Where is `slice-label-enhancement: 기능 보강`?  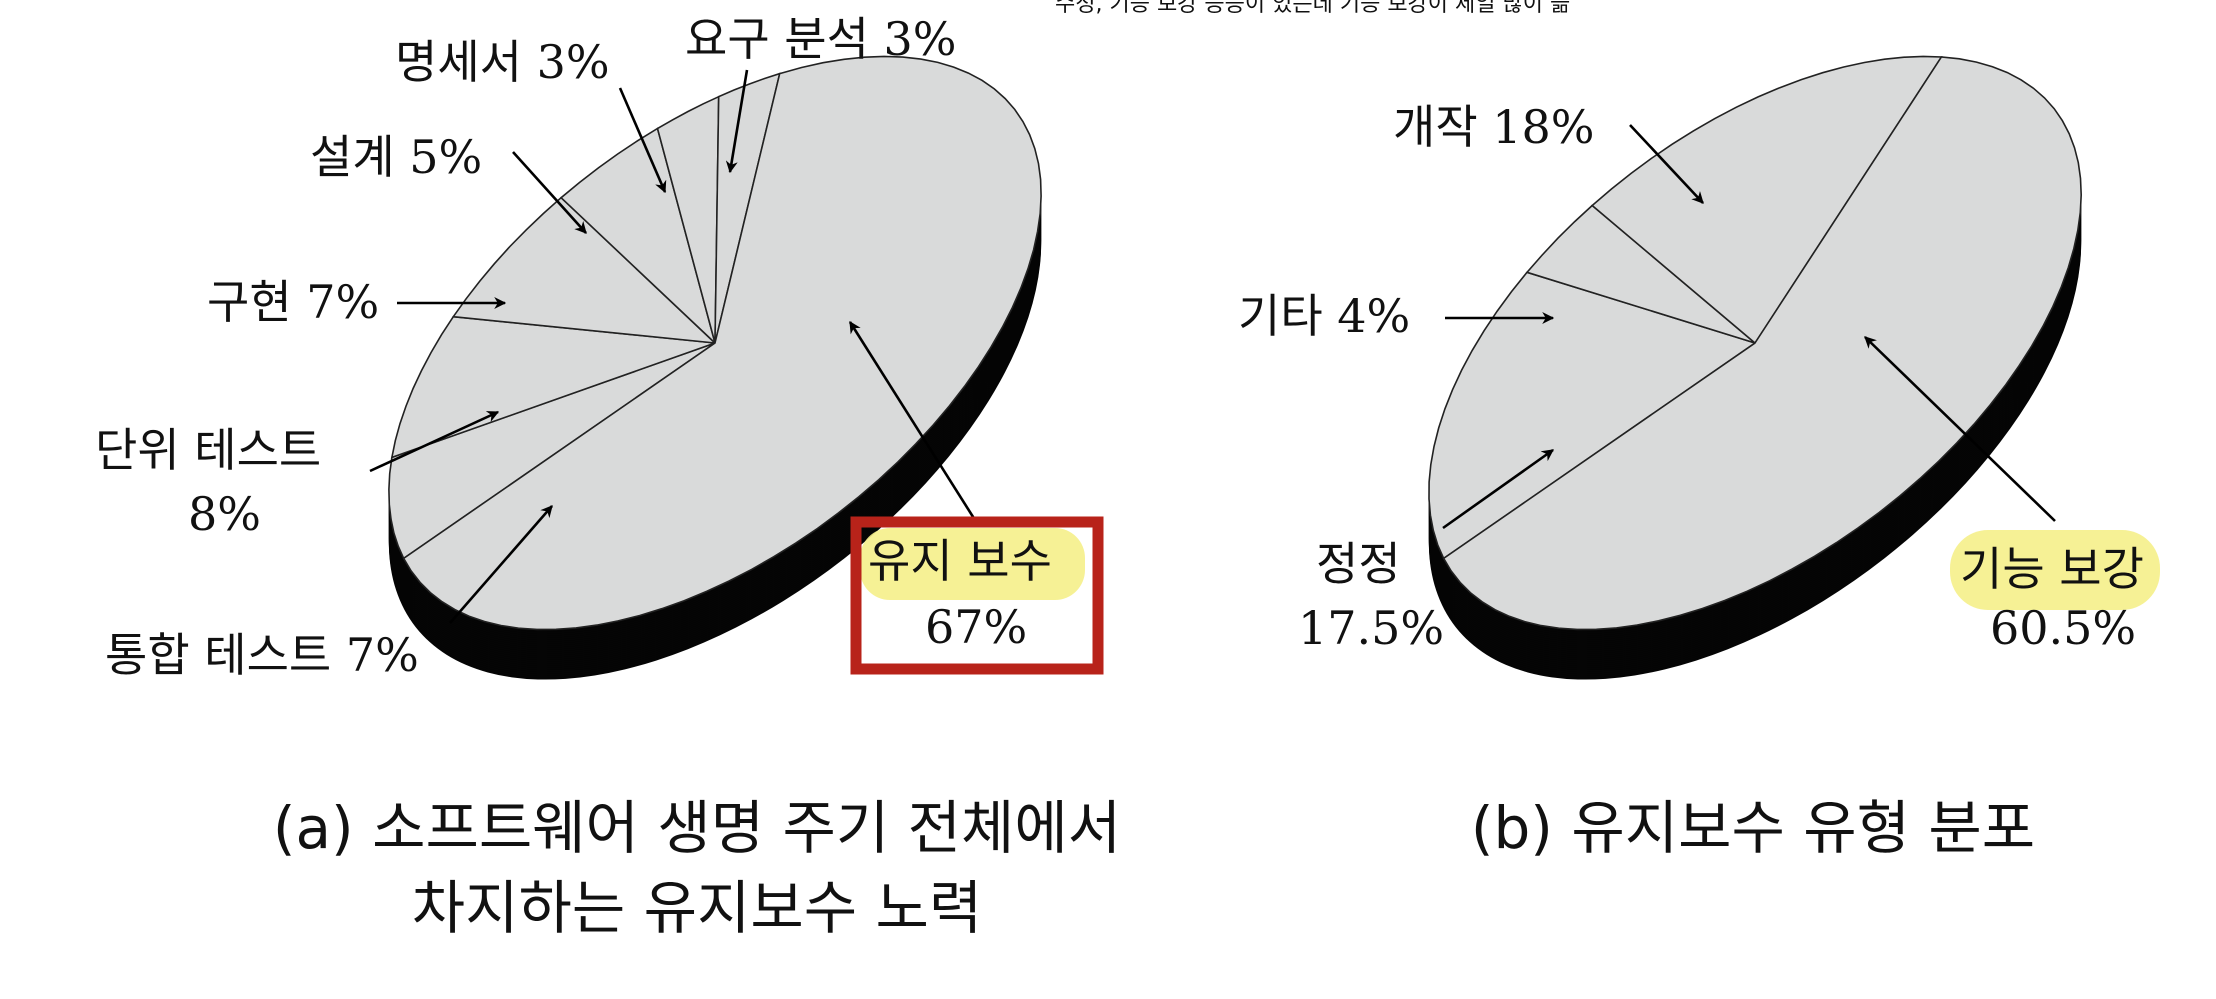 slice-label-enhancement: 기능 보강 is located at coordinates (2052, 569).